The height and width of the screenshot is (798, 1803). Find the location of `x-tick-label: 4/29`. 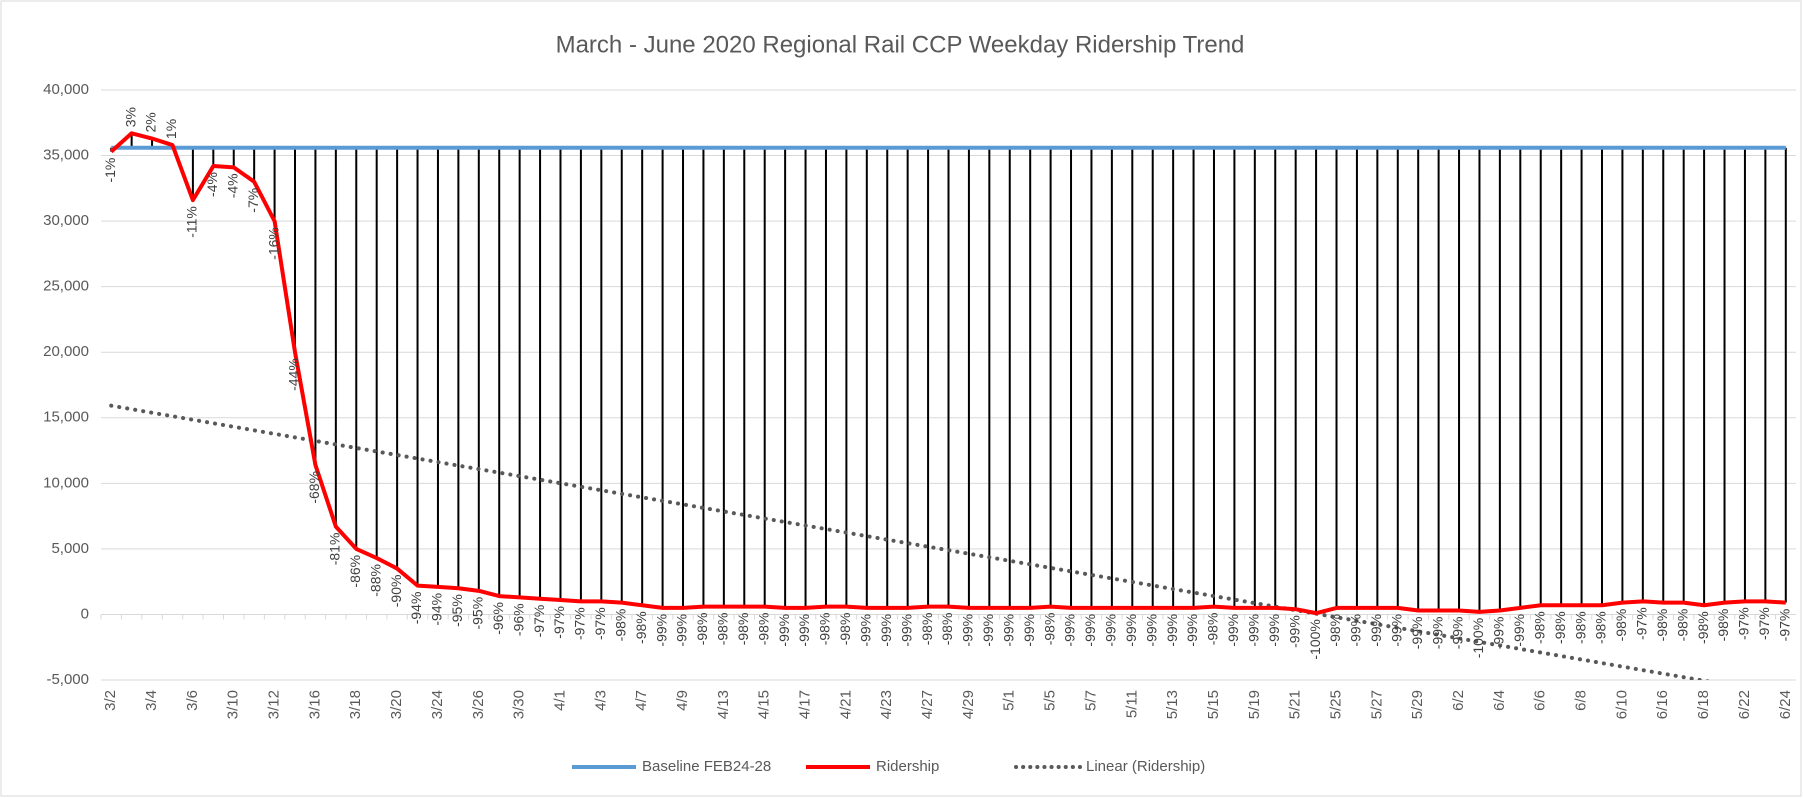

x-tick-label: 4/29 is located at coordinates (968, 704).